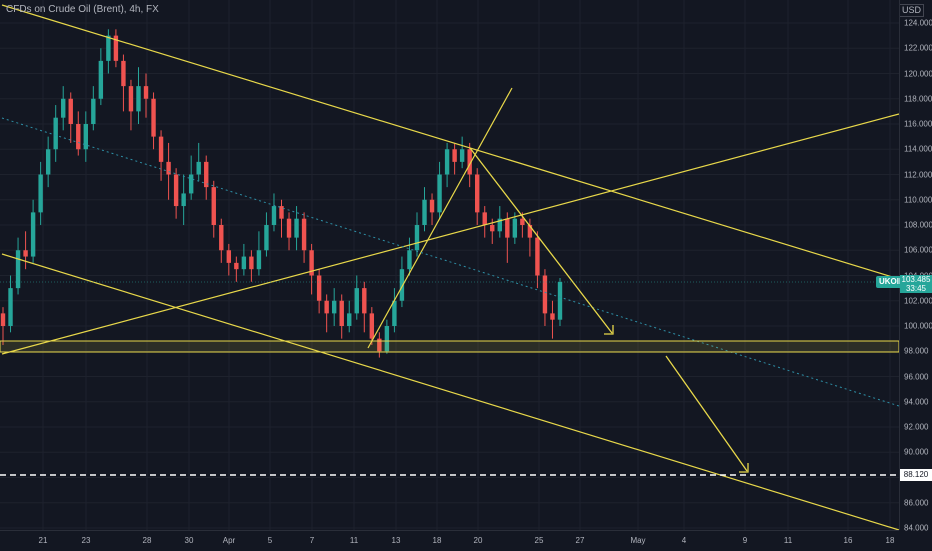  I want to click on symbol-badge: UKOIL, so click(891, 282).